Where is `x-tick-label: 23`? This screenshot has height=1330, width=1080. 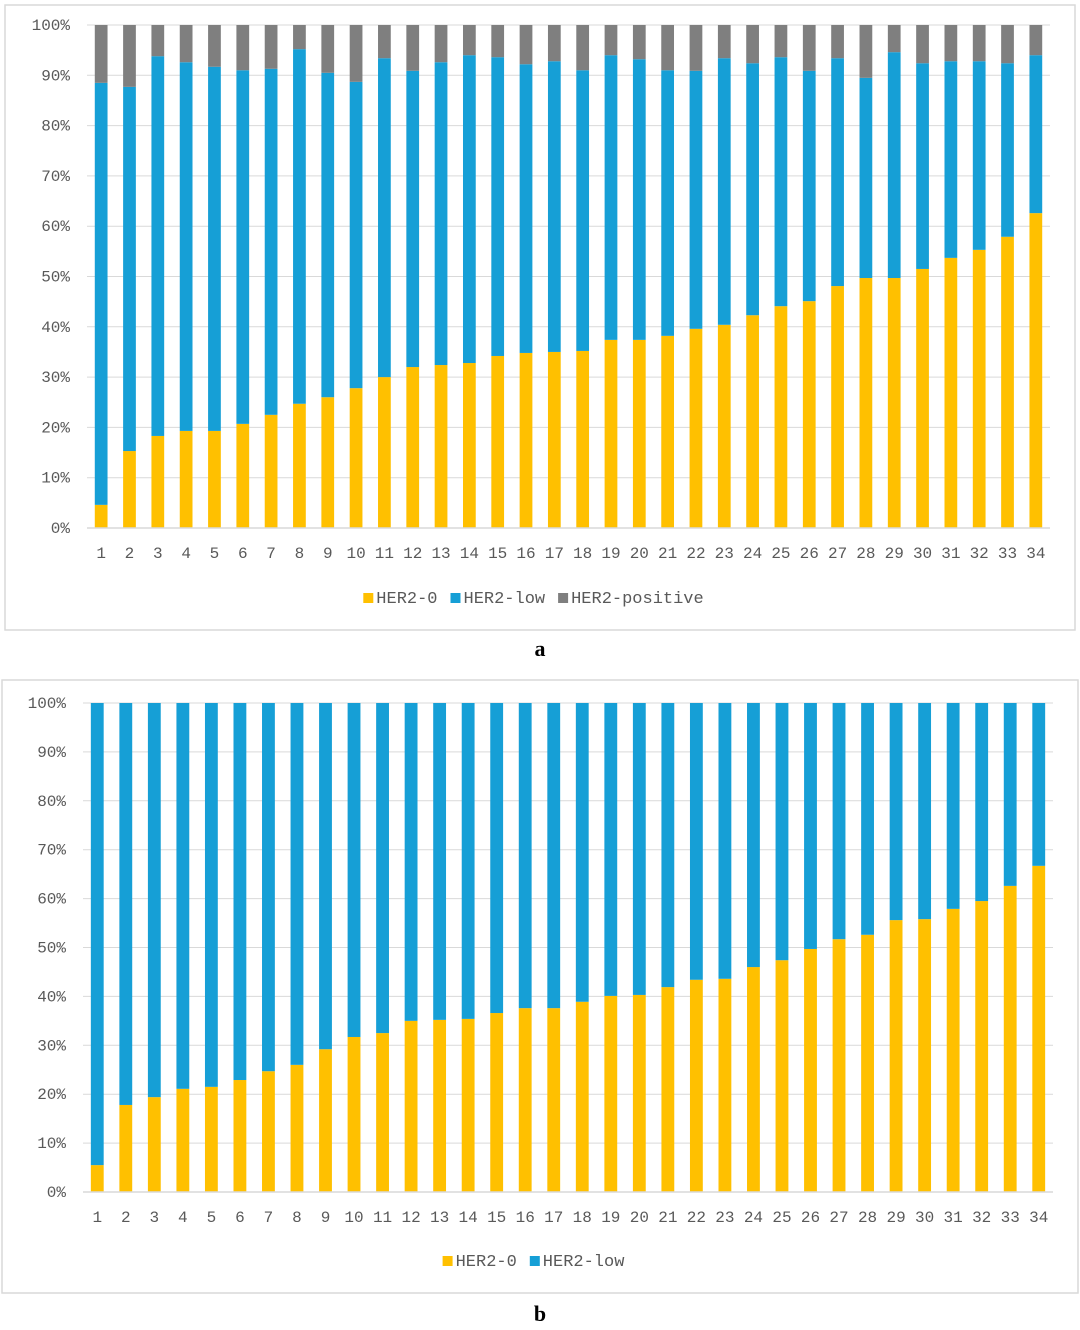
x-tick-label: 23 is located at coordinates (724, 554).